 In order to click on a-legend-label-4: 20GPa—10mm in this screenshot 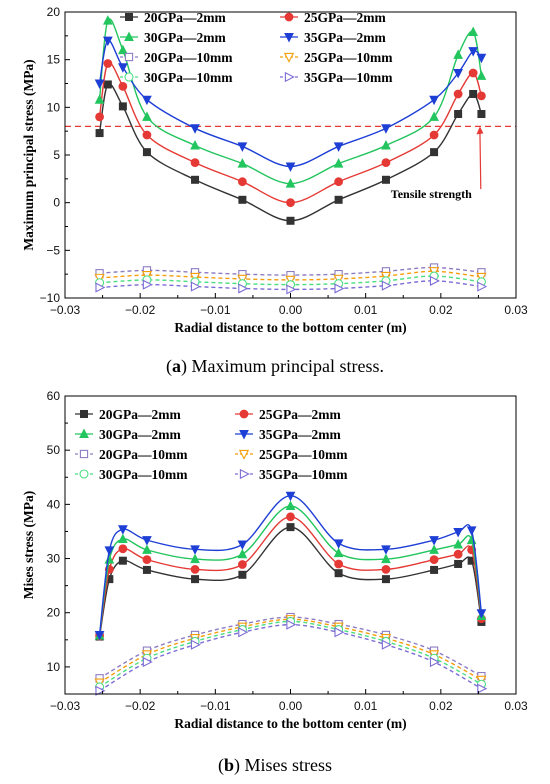, I will do `click(188, 57)`.